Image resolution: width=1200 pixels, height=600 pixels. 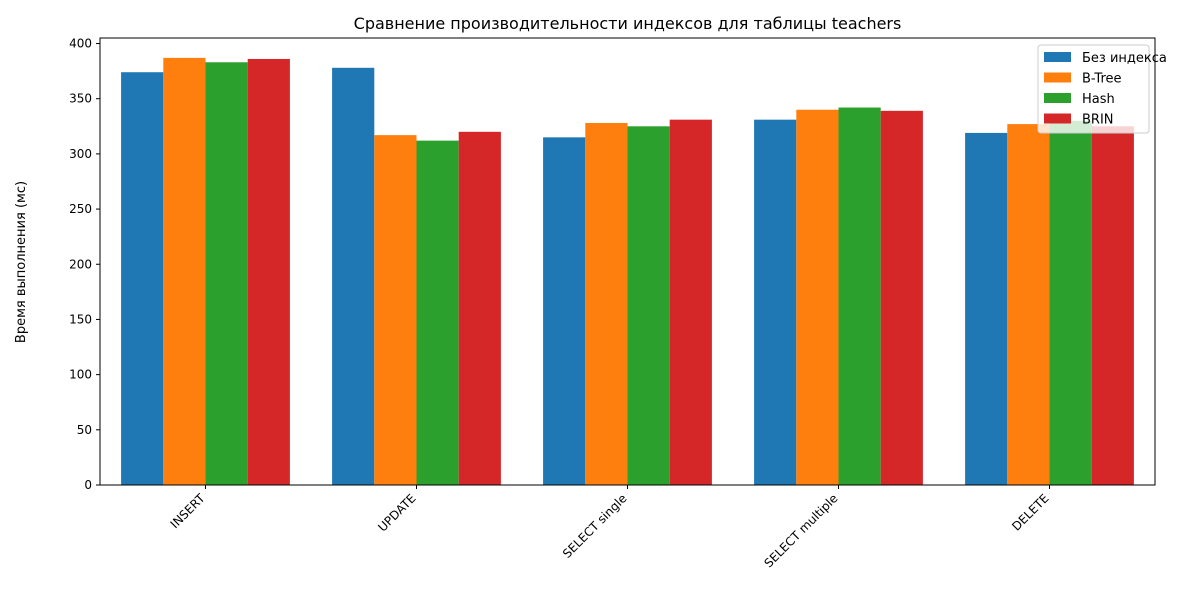 I want to click on legend-label: Без индекса, so click(x=1124, y=58).